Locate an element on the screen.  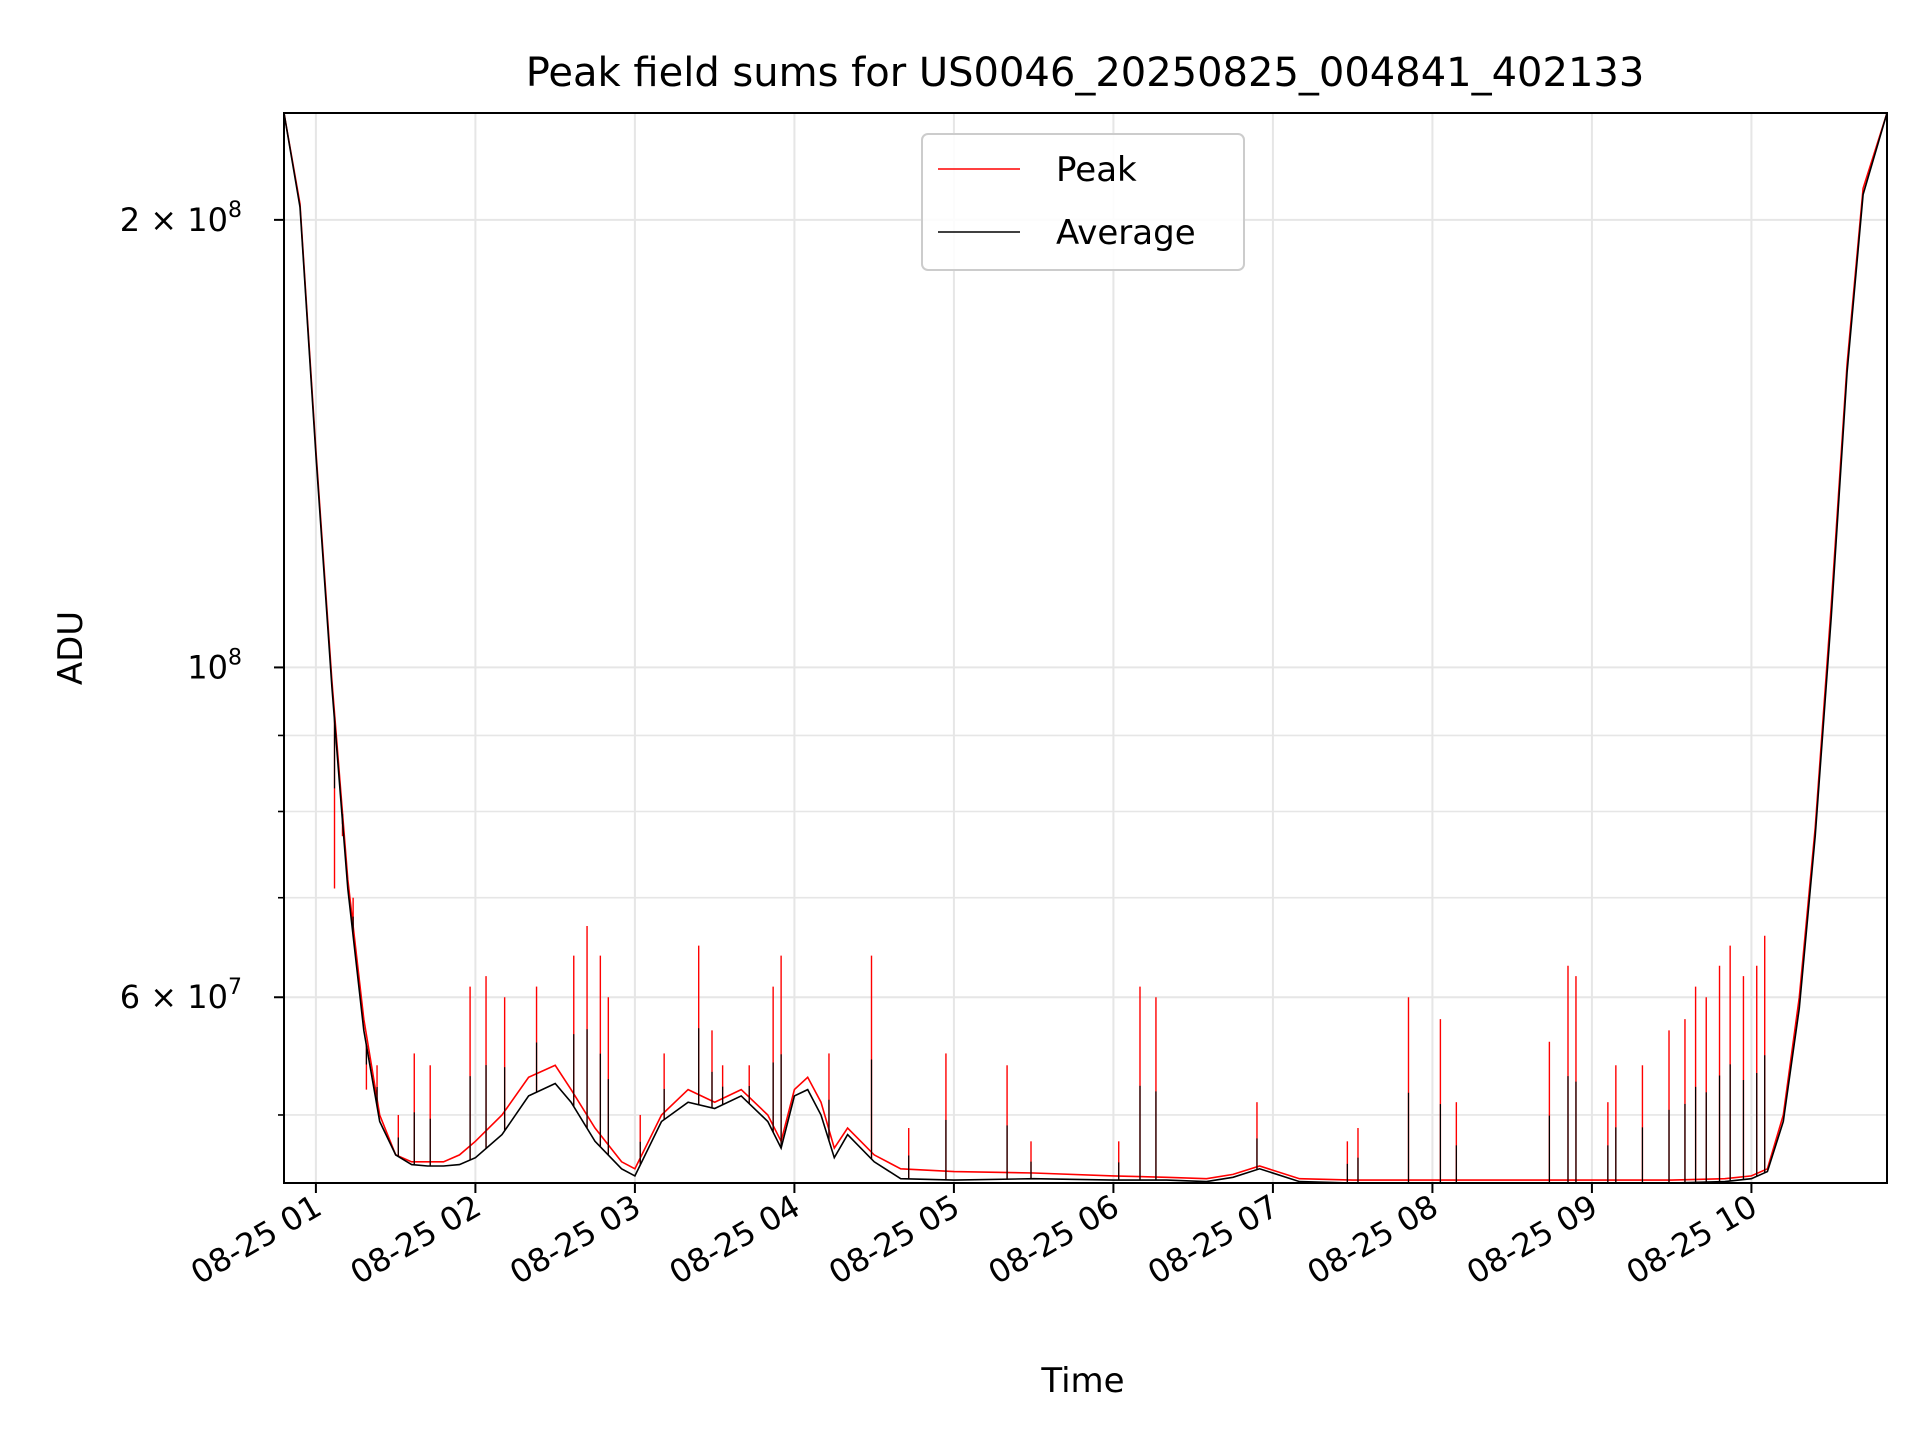
y-tick-label: 108 is located at coordinates (214, 665).